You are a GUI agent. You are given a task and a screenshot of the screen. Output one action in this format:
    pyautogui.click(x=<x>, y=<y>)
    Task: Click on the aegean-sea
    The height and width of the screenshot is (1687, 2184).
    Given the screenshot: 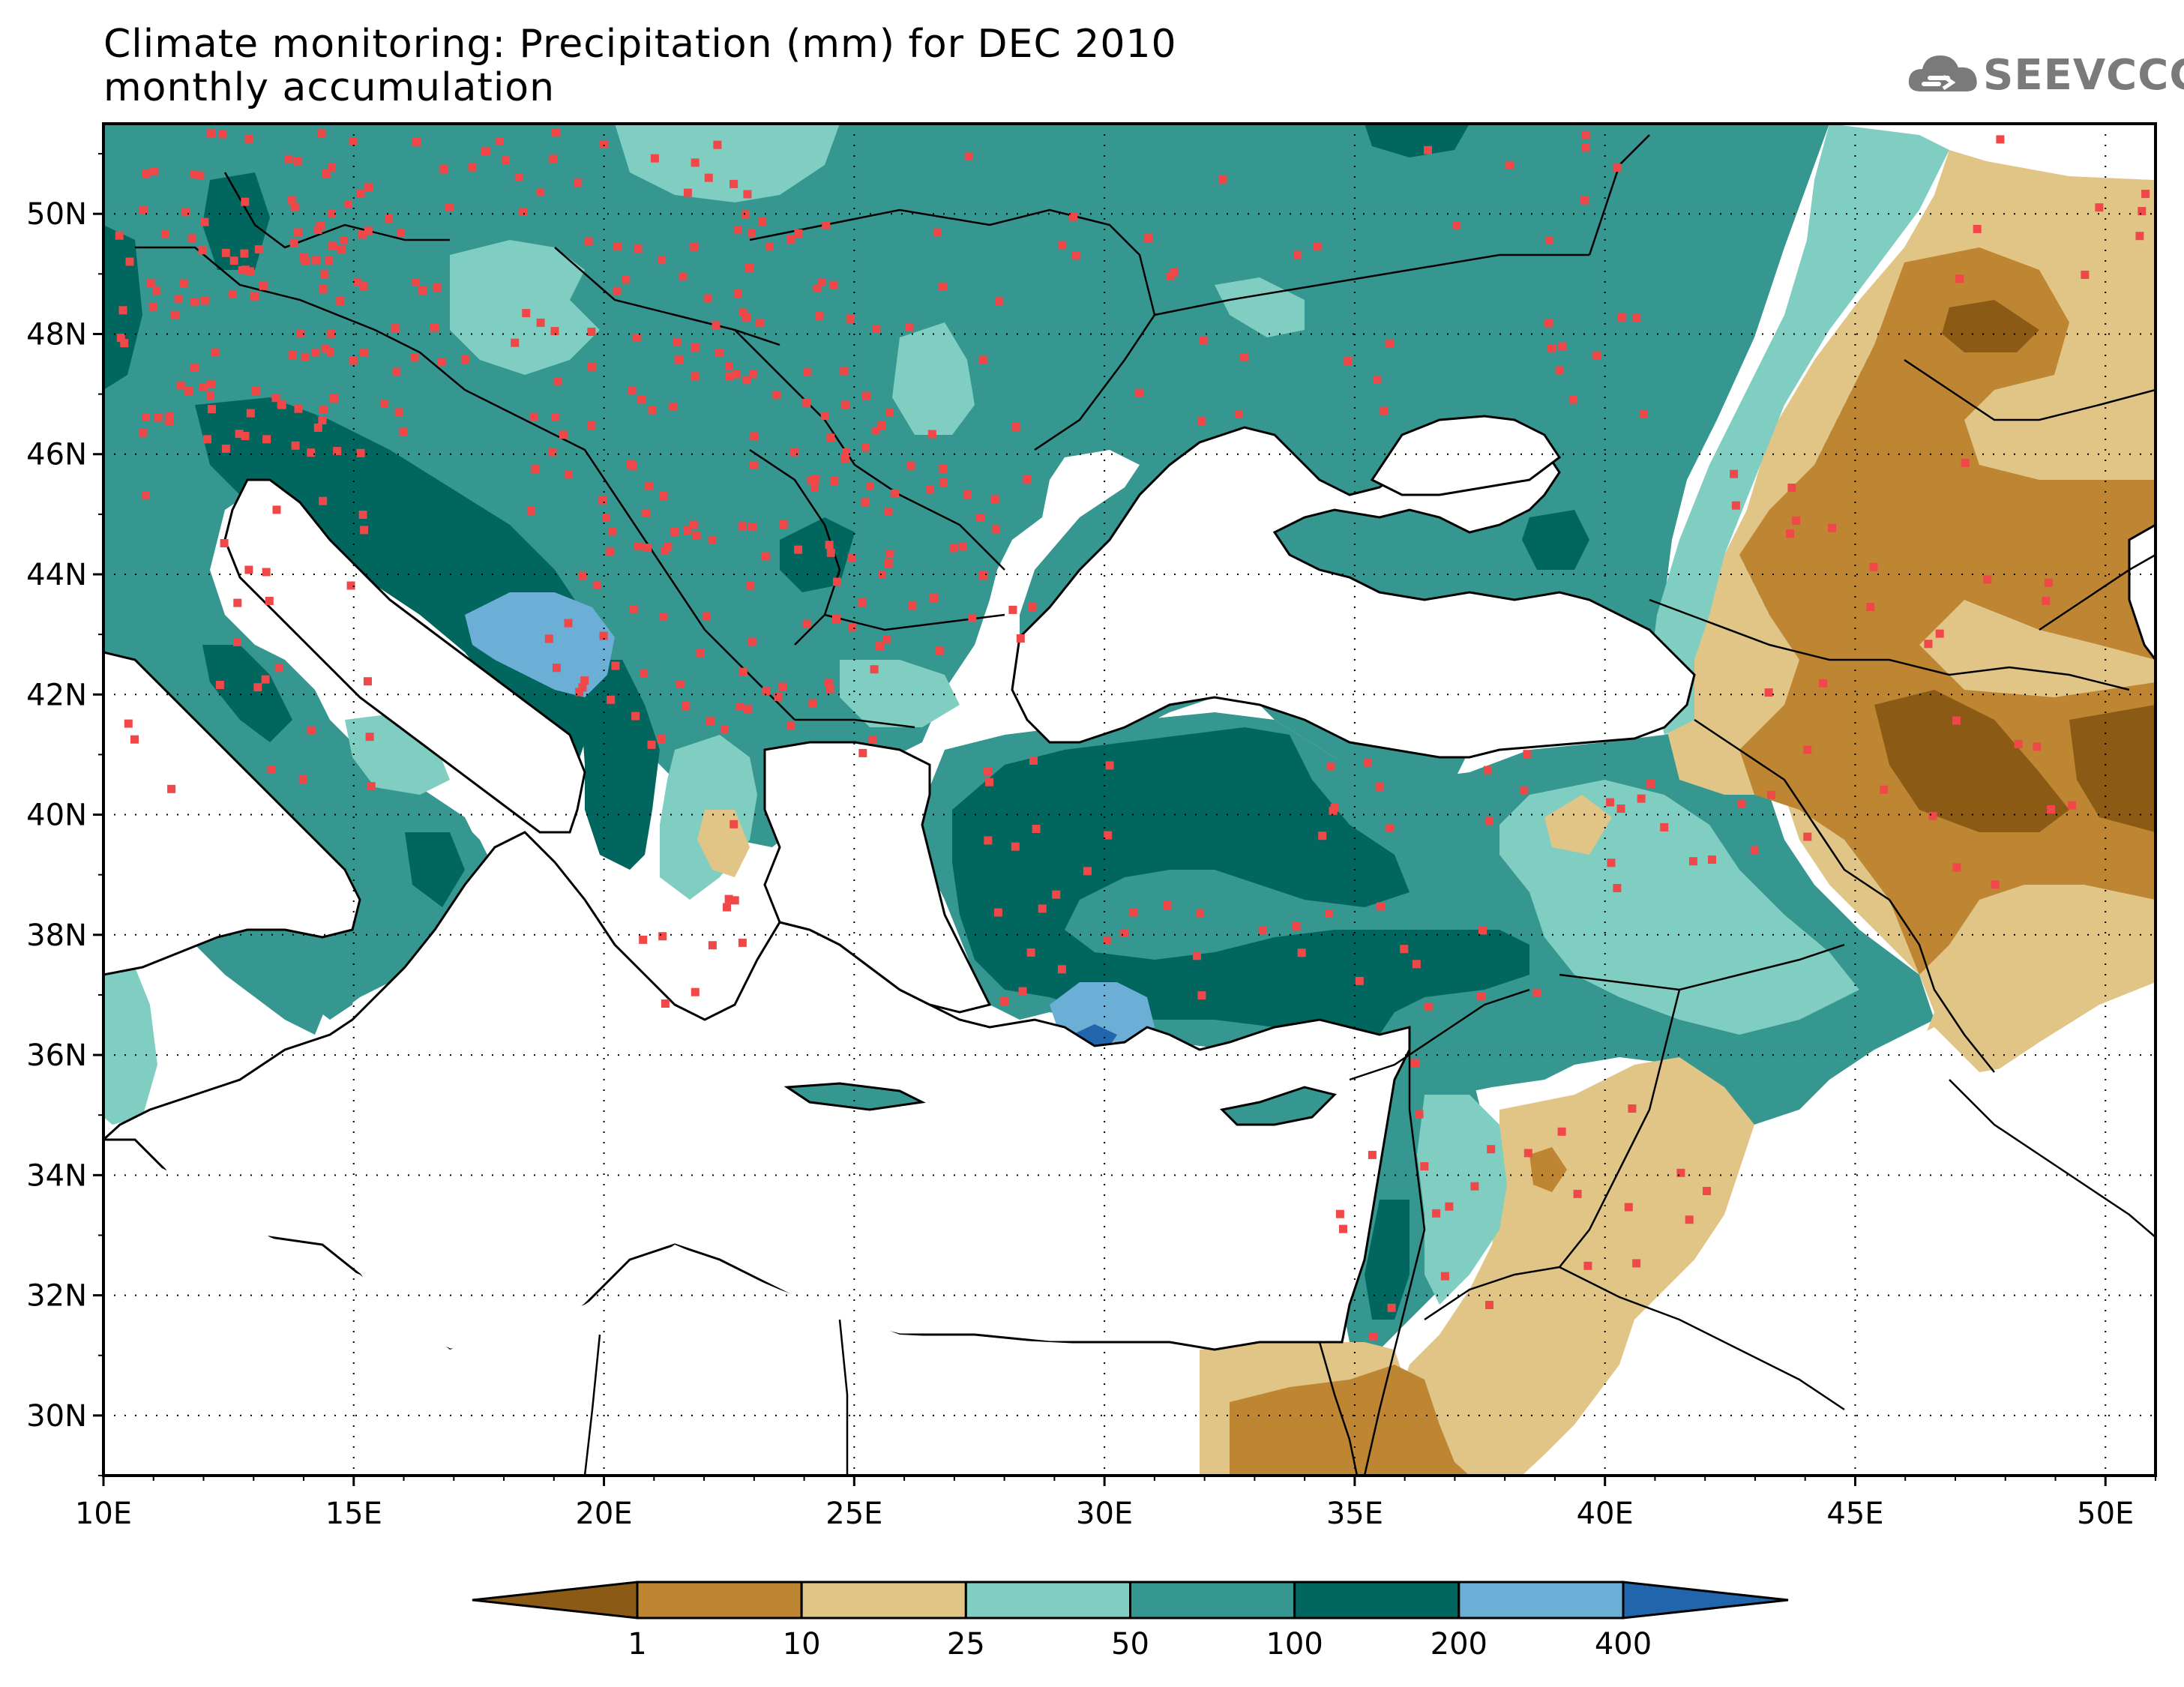 What is the action you would take?
    pyautogui.click(x=877, y=877)
    